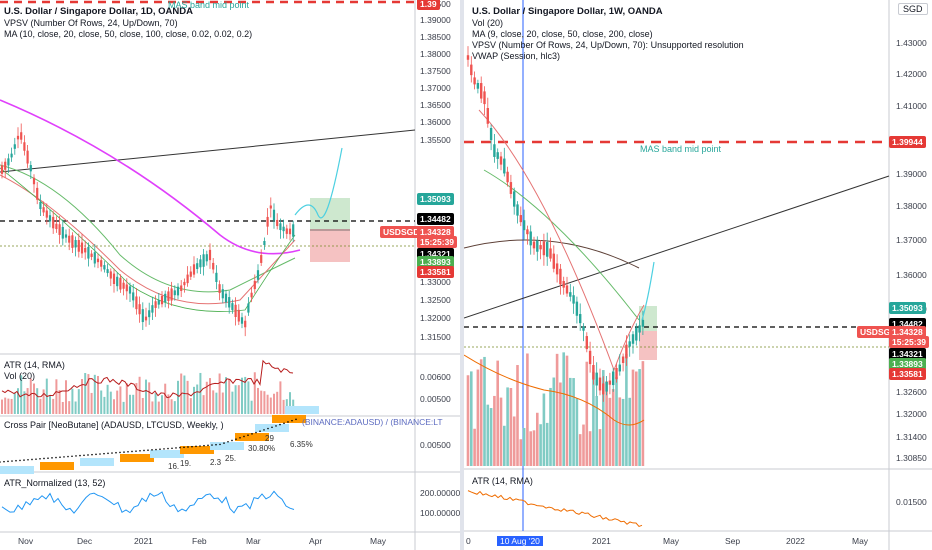 Image resolution: width=932 pixels, height=550 pixels. I want to click on left-price-tag: 1.39, so click(428, 5).